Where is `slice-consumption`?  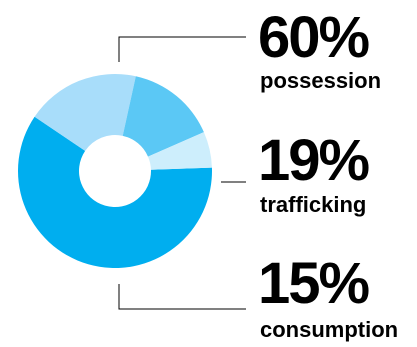
slice-consumption is located at coordinates (163, 116).